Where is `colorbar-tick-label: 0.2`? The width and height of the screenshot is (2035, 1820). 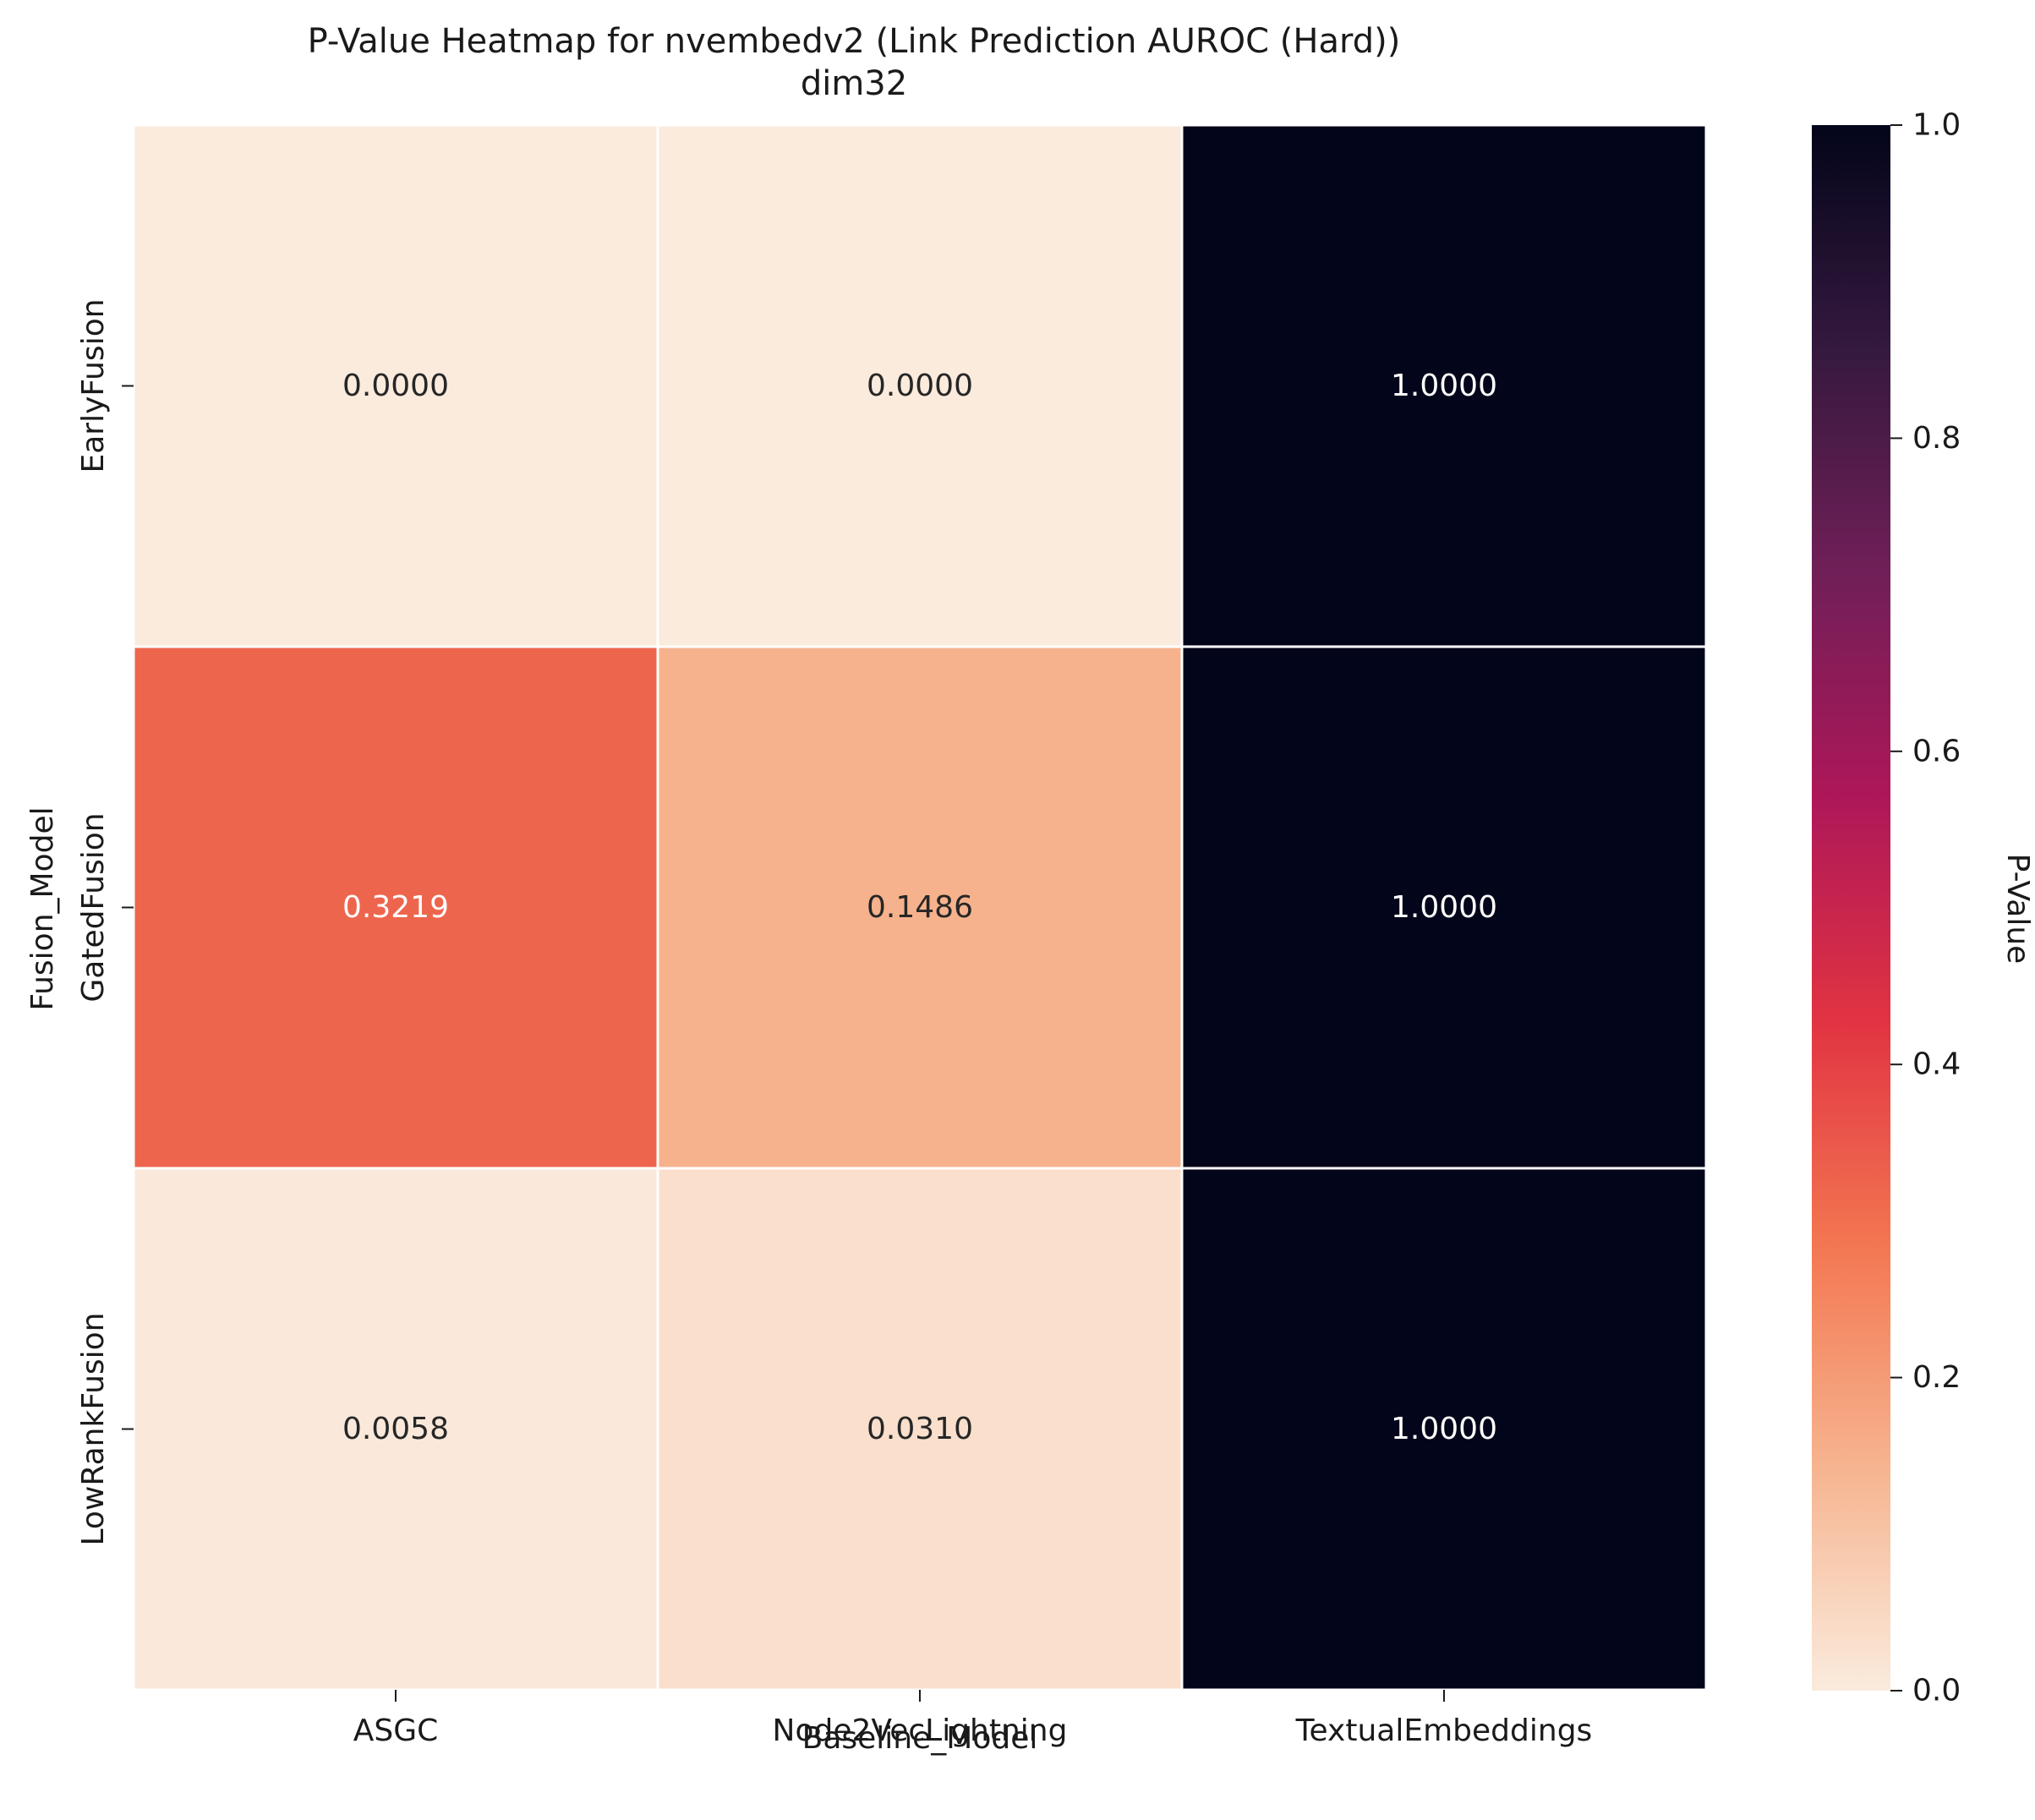 colorbar-tick-label: 0.2 is located at coordinates (1937, 1377).